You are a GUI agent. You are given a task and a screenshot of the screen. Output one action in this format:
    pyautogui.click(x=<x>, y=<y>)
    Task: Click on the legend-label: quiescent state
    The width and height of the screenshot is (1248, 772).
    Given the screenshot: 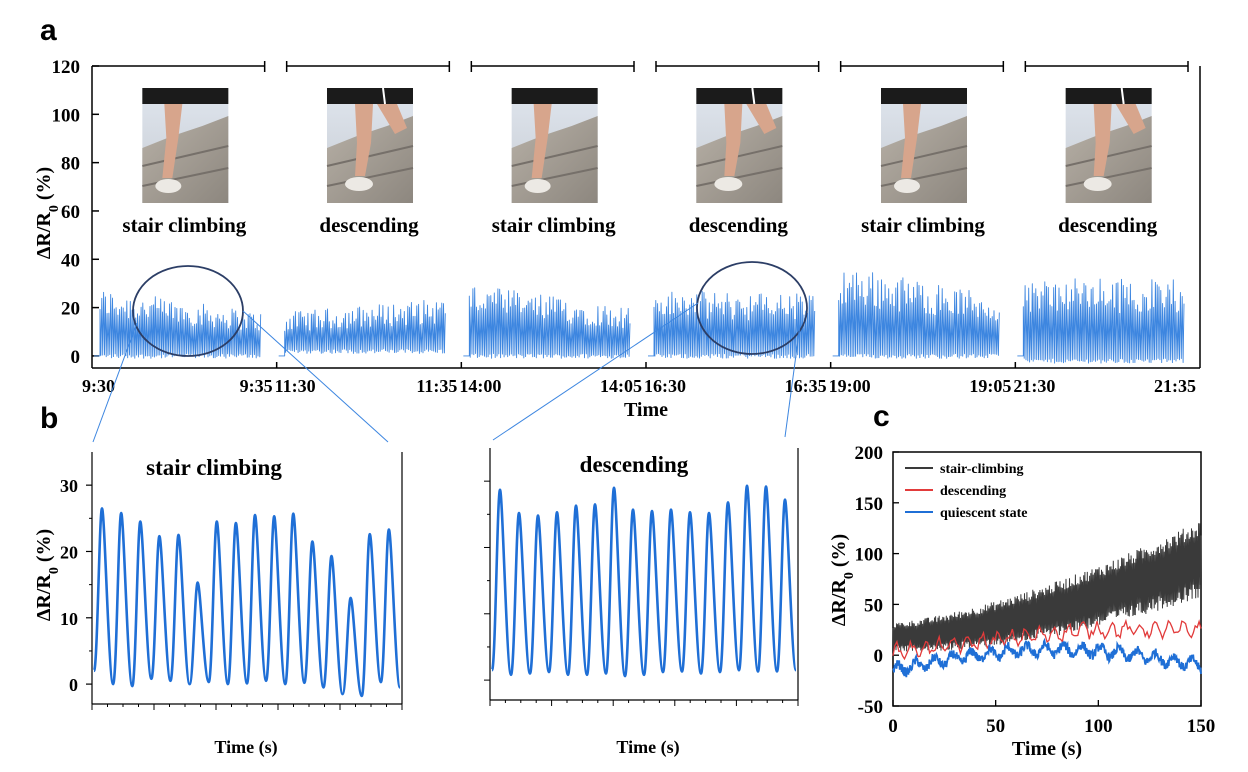 What is the action you would take?
    pyautogui.click(x=984, y=513)
    